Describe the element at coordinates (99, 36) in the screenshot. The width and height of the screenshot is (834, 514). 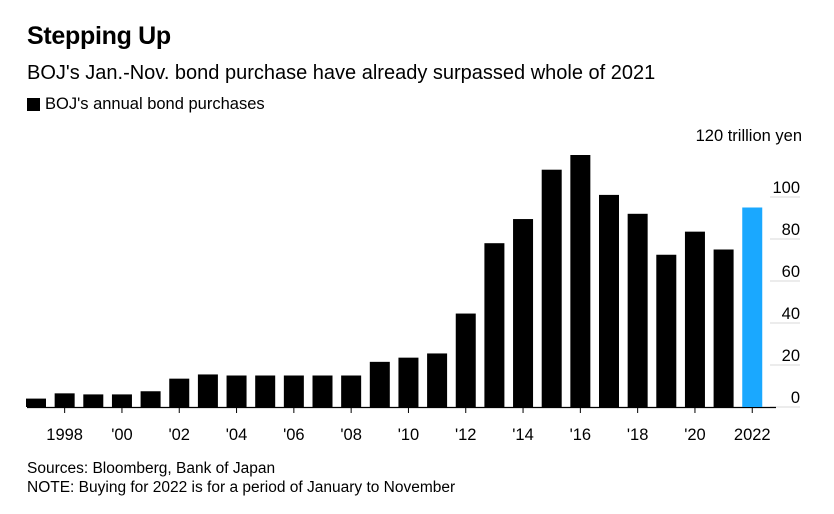
I see `chart-title: Stepping Up` at that location.